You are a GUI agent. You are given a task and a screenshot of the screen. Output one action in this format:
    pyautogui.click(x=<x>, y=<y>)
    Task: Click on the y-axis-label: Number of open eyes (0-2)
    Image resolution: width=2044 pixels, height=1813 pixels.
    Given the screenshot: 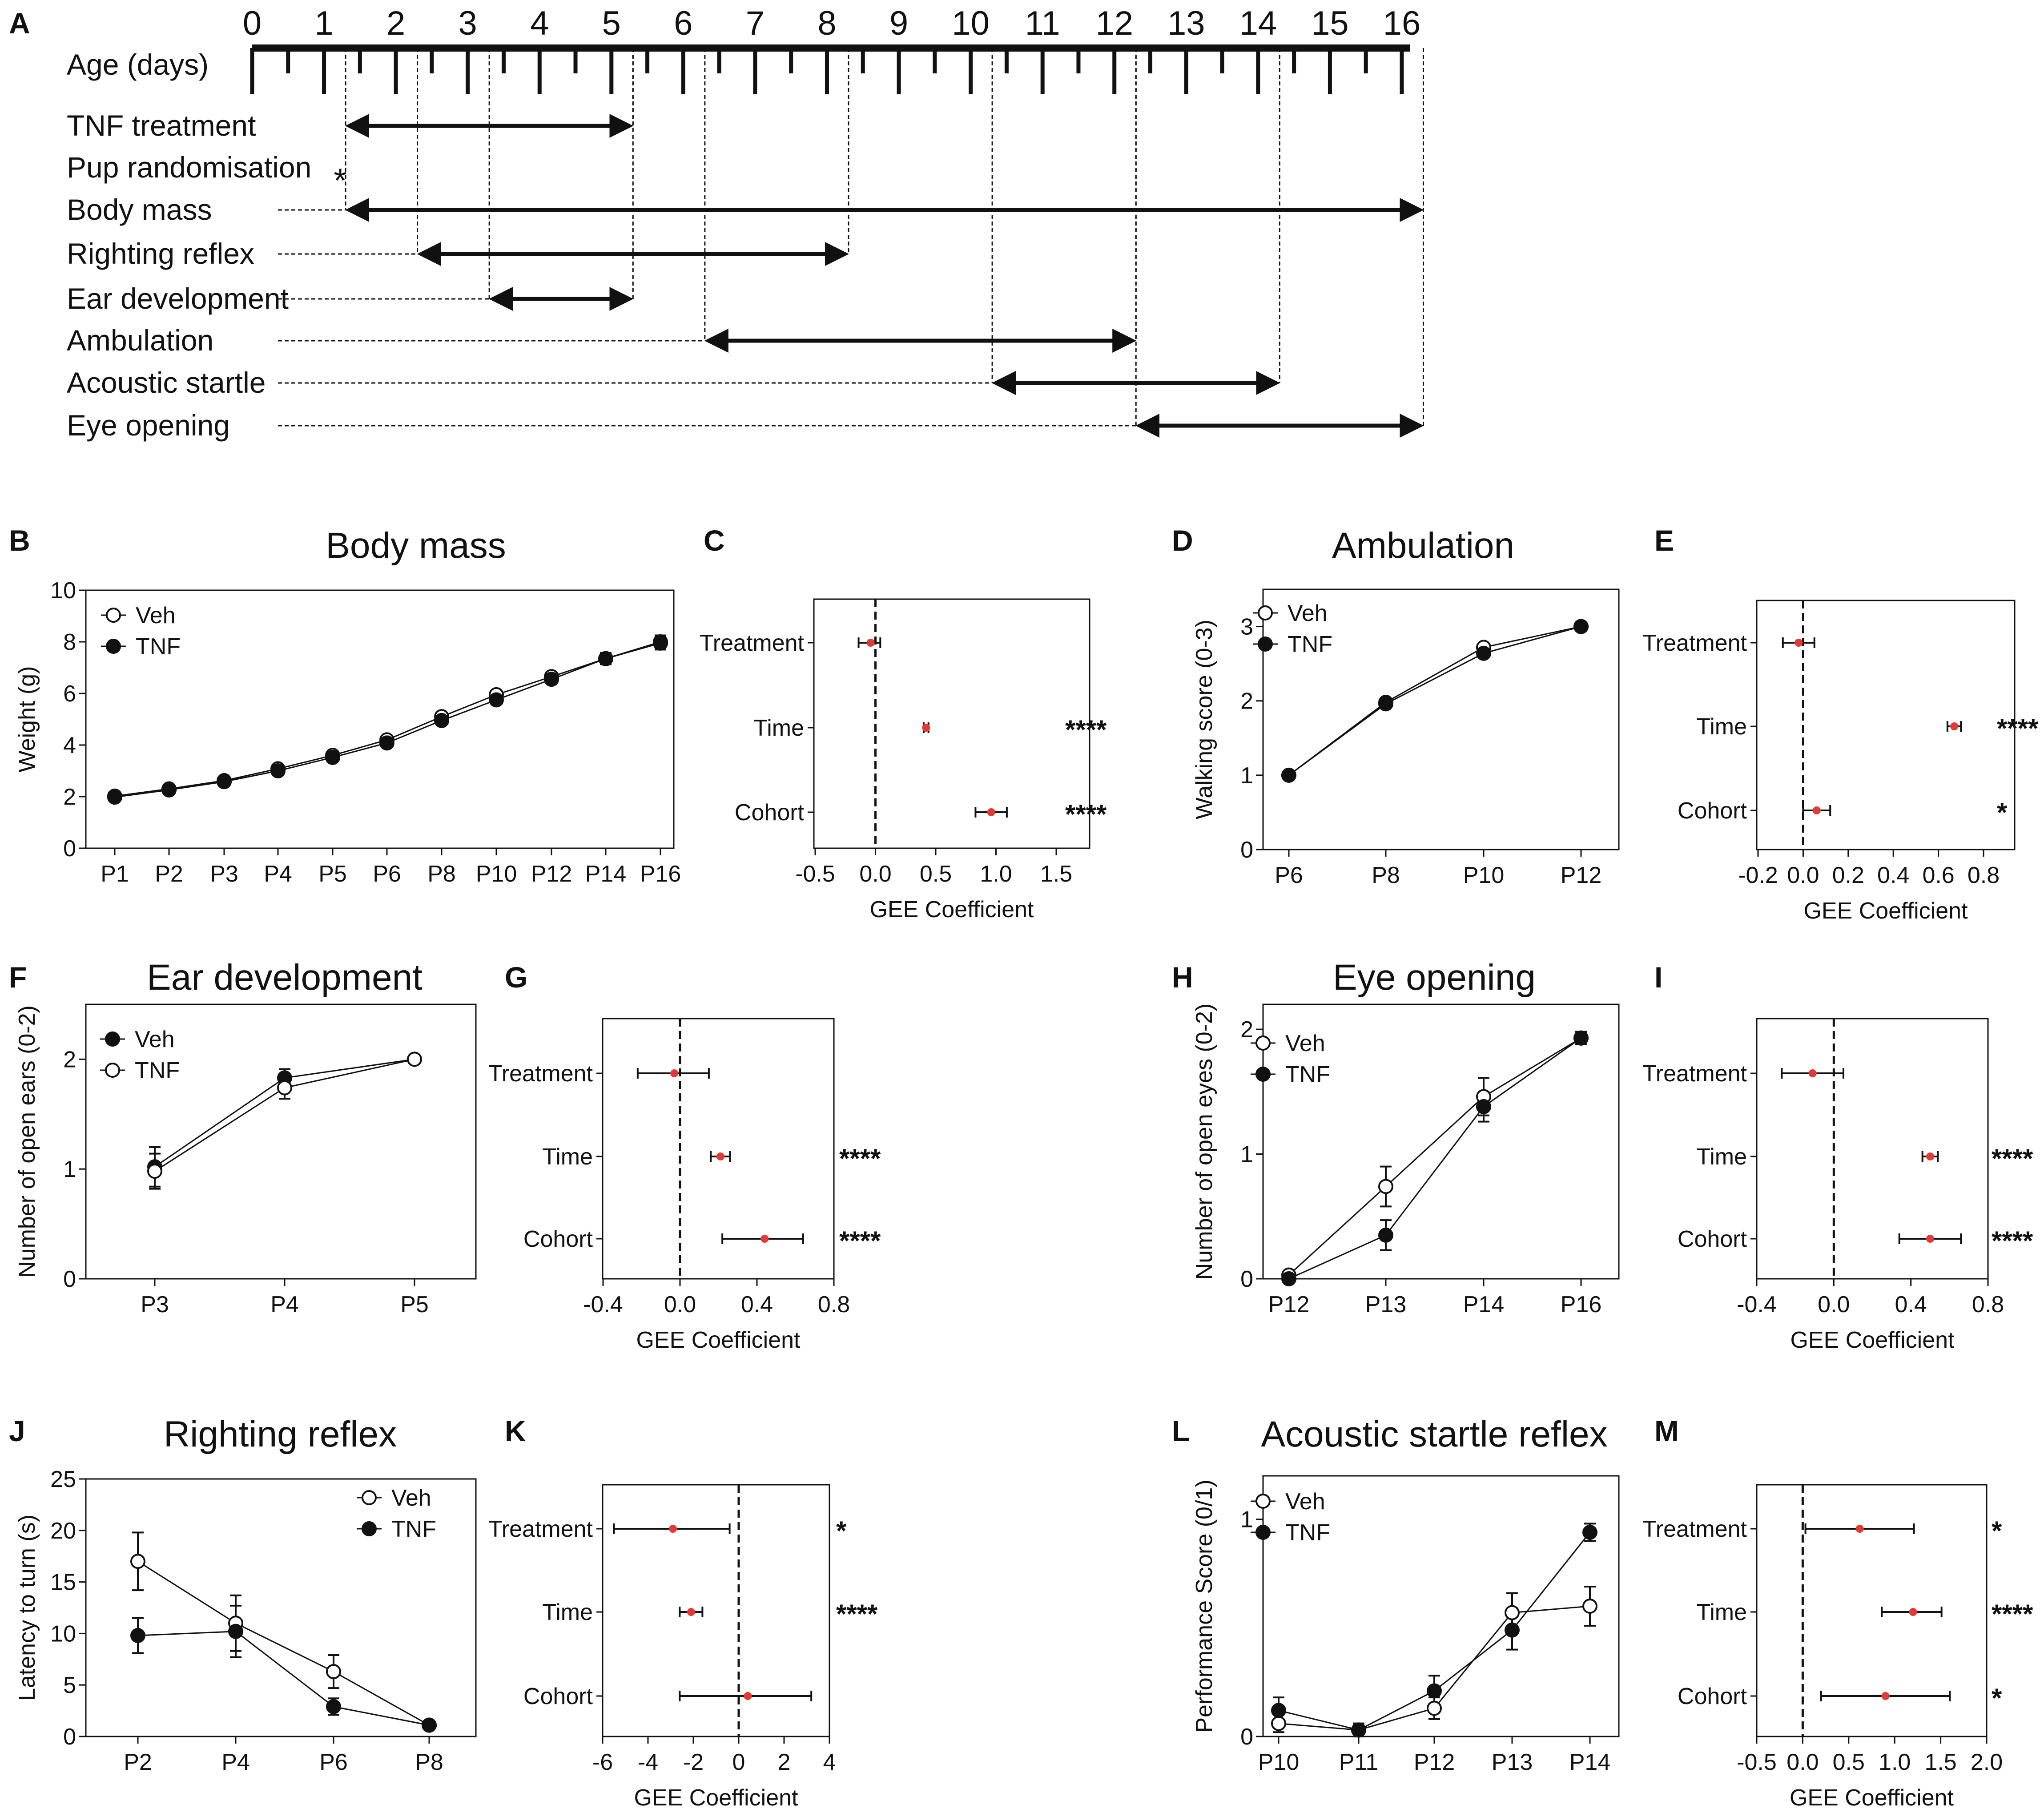 What is the action you would take?
    pyautogui.click(x=1204, y=1141)
    